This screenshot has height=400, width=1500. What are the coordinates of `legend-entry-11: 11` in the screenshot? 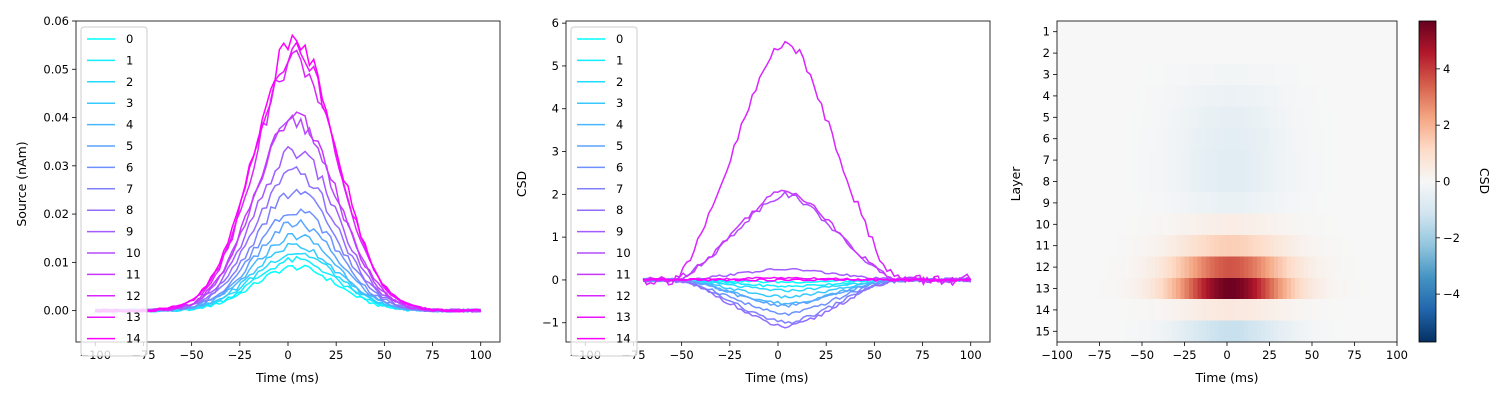 It's located at (133, 274).